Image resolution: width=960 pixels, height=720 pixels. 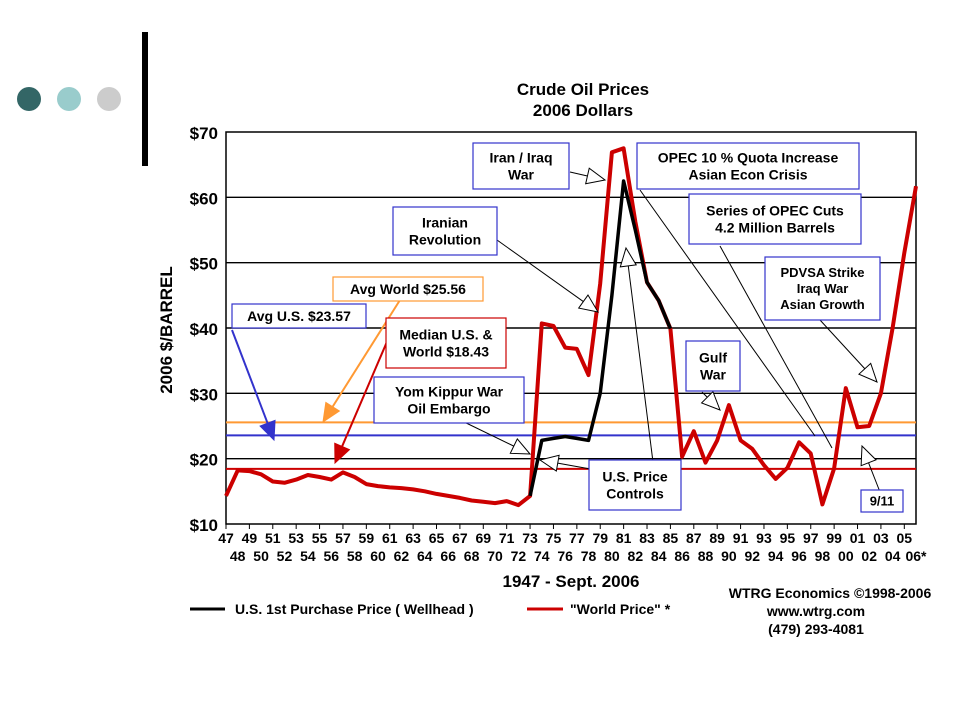 I want to click on x-tick-label: 66, so click(x=448, y=556).